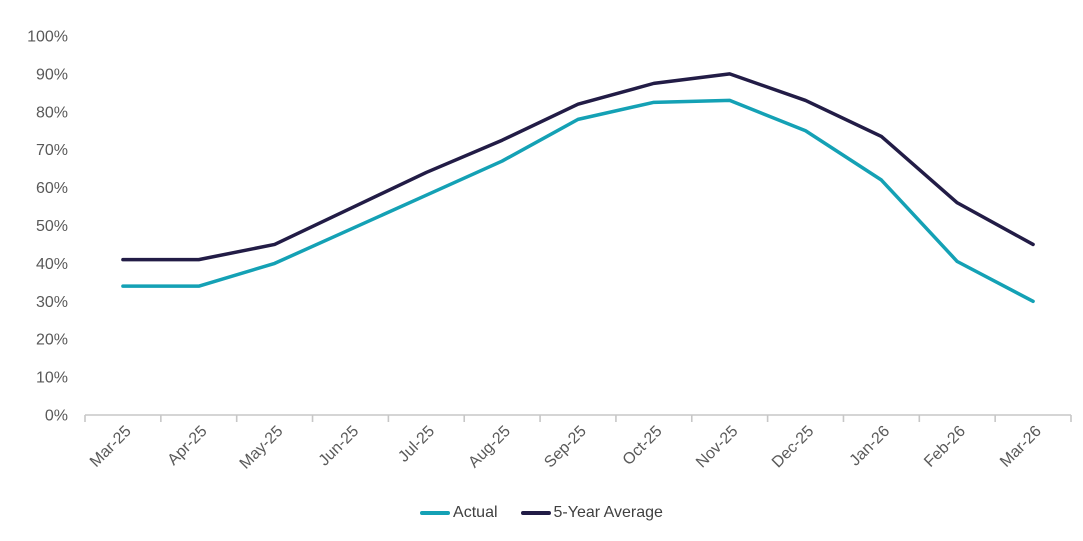 The image size is (1083, 541). What do you see at coordinates (262, 448) in the screenshot?
I see `x-axis-label: May-25` at bounding box center [262, 448].